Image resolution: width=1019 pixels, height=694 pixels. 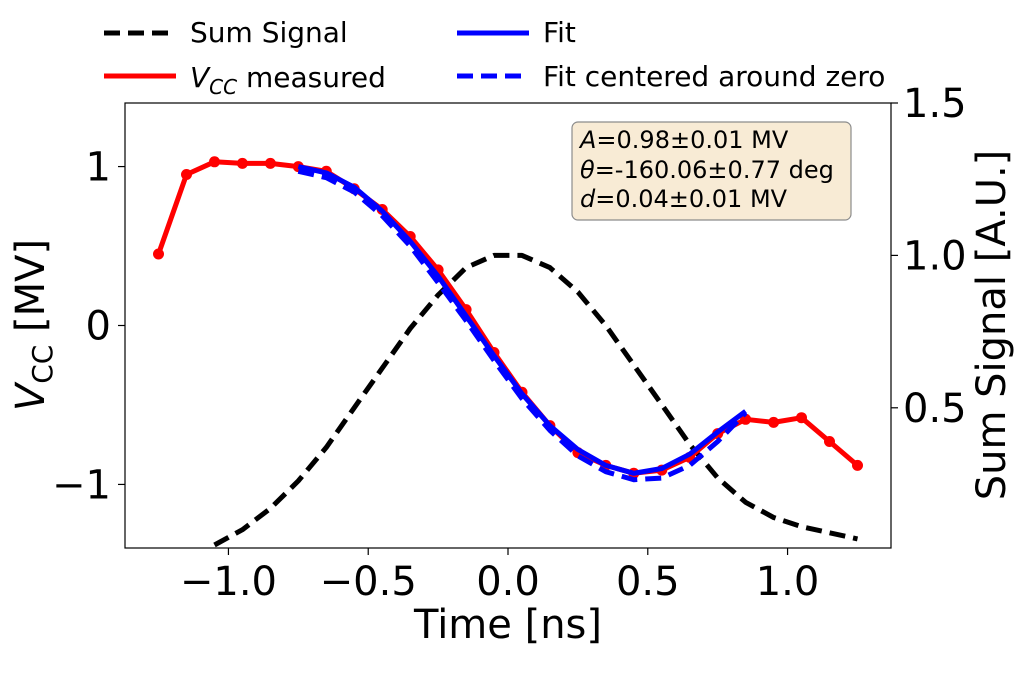 I want to click on y-axis-label-main: V, so click(x=31, y=396).